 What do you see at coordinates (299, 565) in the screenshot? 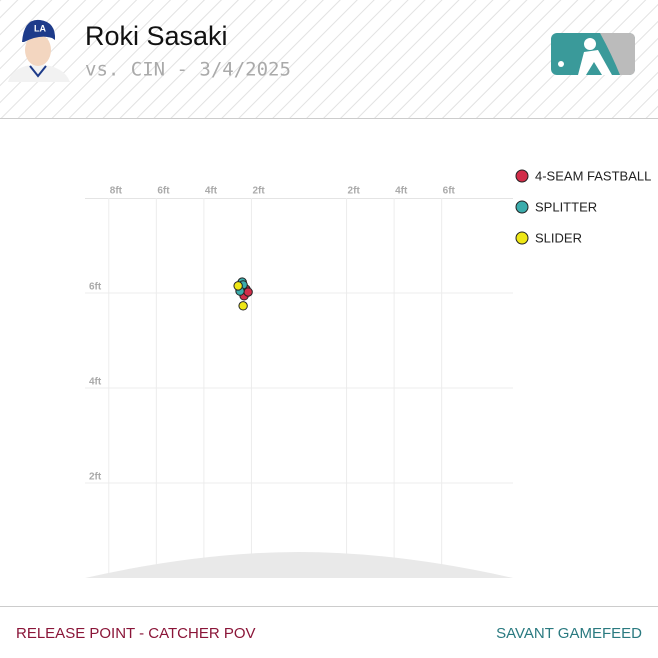
I see `mound` at bounding box center [299, 565].